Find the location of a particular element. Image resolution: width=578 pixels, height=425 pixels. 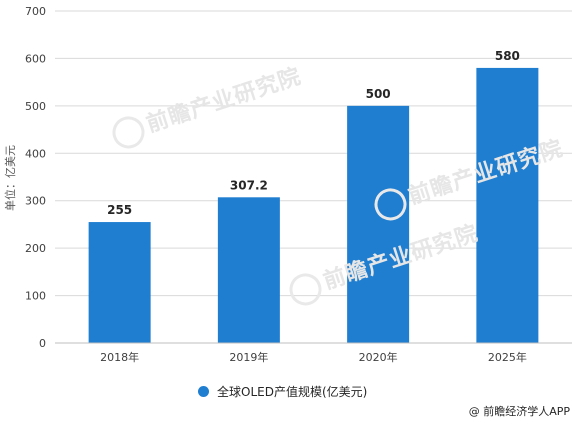

y-tick-label: 300 is located at coordinates (35, 201).